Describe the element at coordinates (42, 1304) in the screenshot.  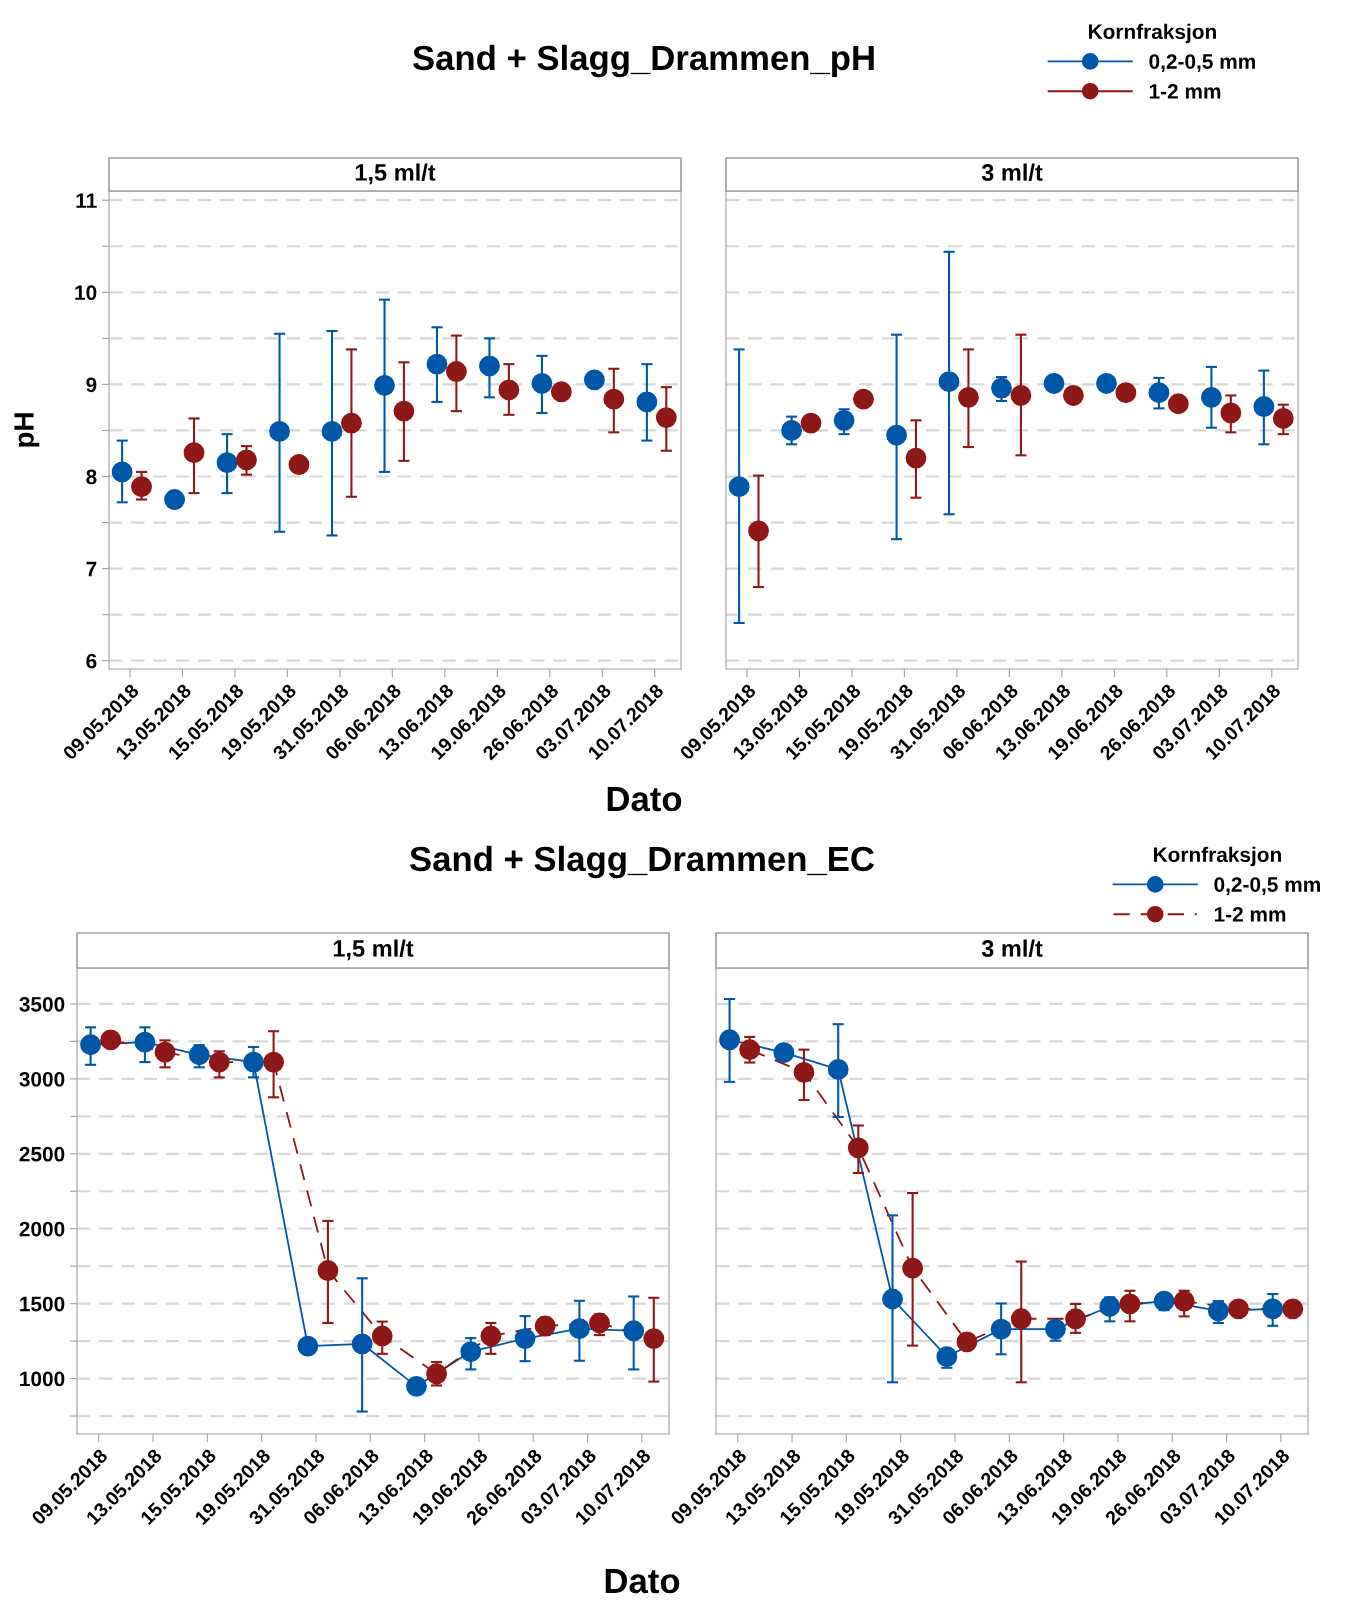
I see `y-tick-label: 1500` at that location.